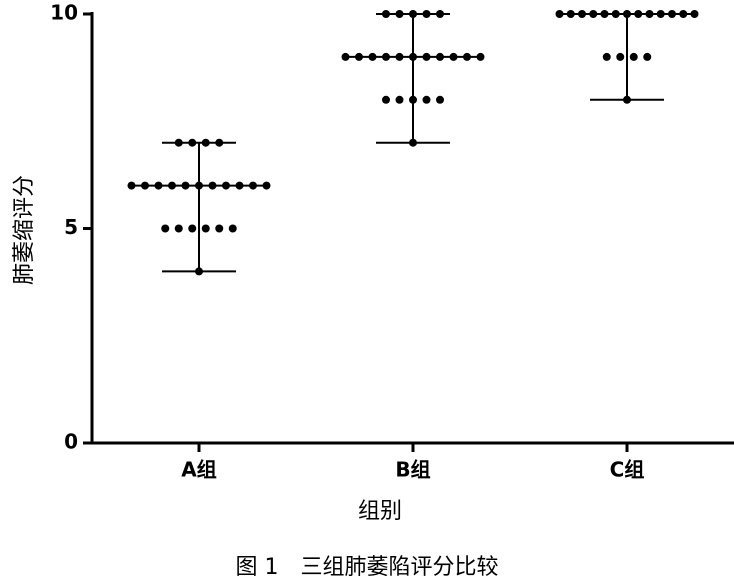 This screenshot has height=586, width=734. I want to click on caption: 图 1 三组肺萎陷评分比较, so click(367, 567).